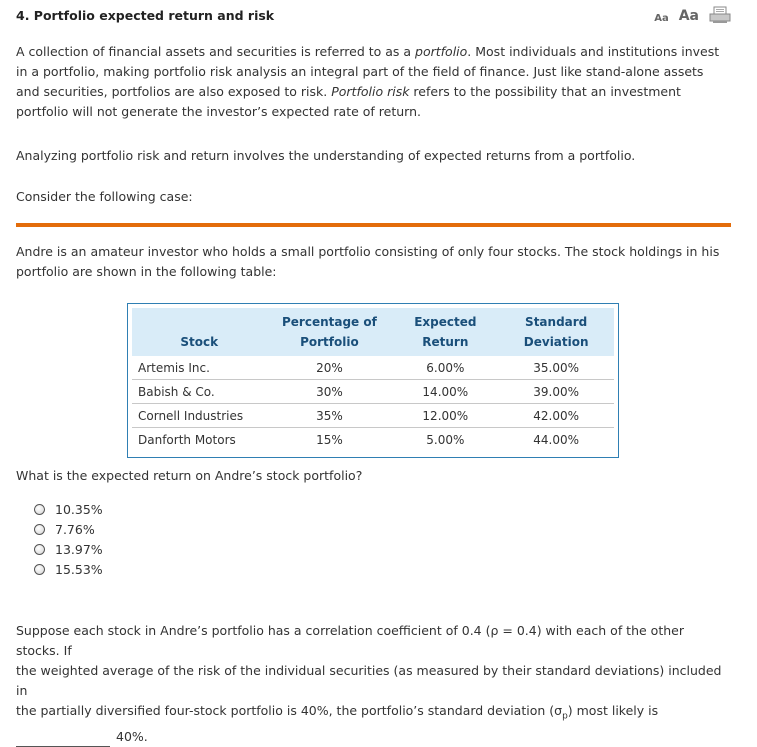  I want to click on printer-icon, so click(720, 15).